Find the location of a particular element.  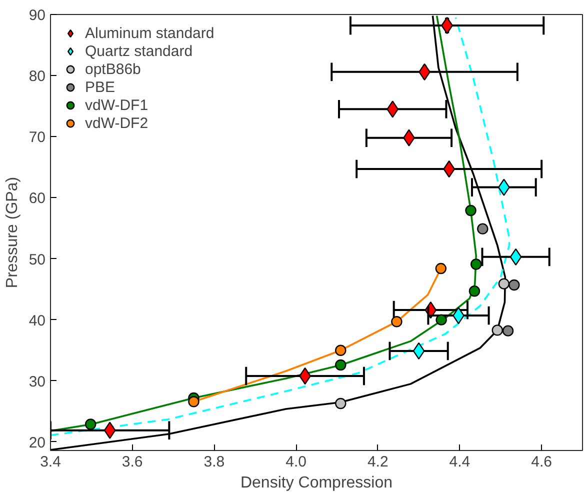

legend-label: Quartz standard is located at coordinates (139, 51).